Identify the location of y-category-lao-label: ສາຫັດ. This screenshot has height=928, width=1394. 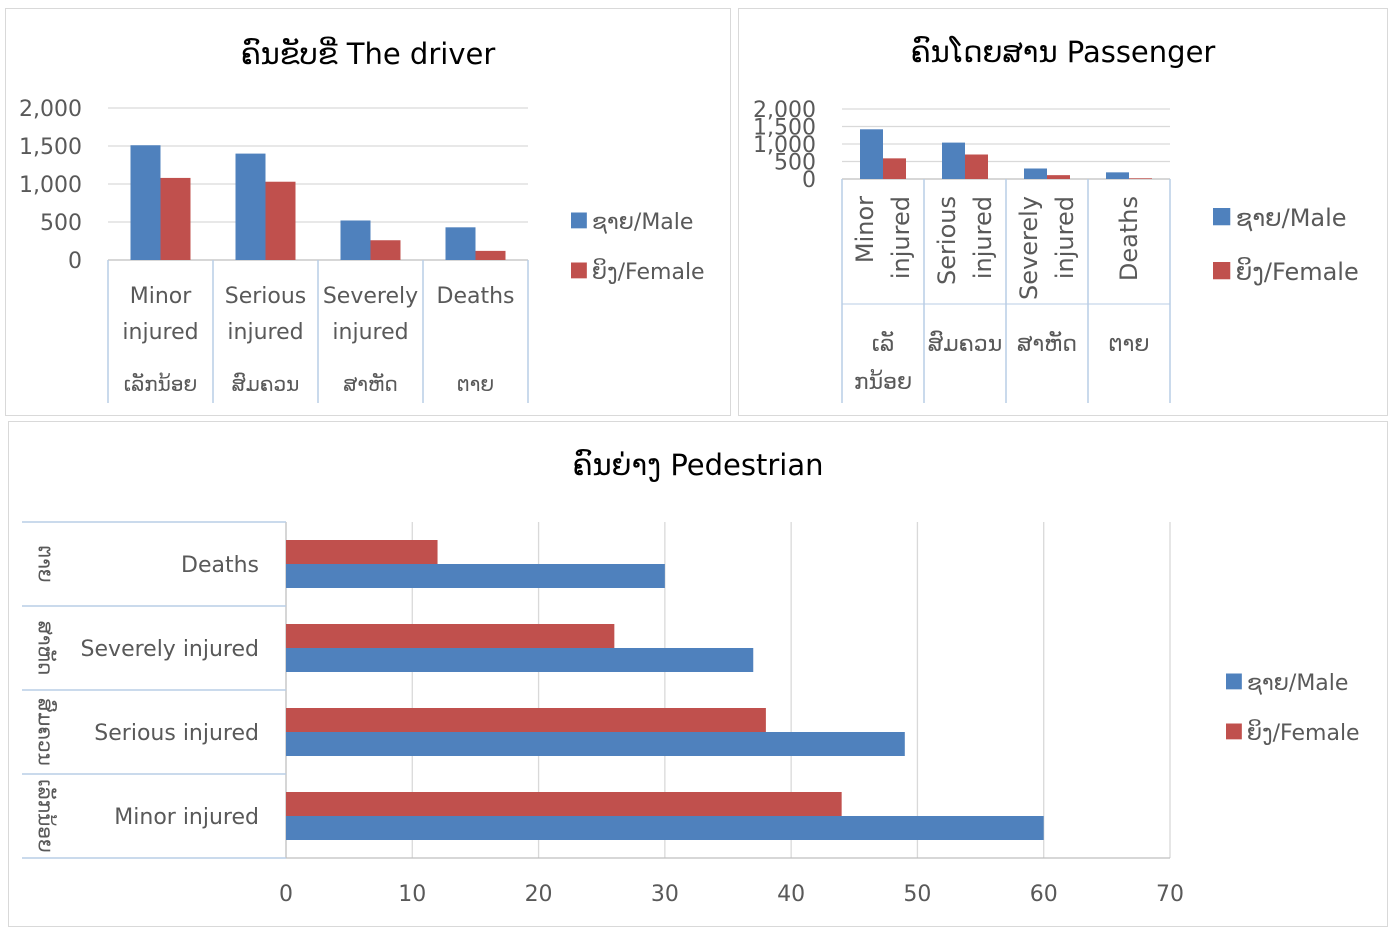
(46, 648).